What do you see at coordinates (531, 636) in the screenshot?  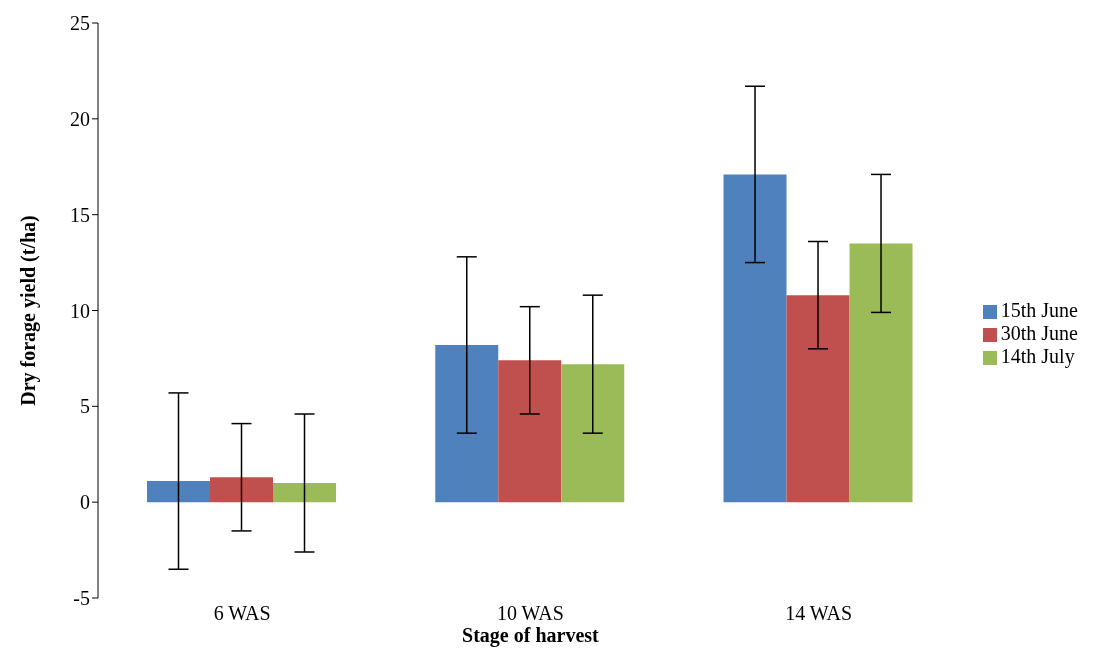 I see `x-axis-title: Stage of harvest` at bounding box center [531, 636].